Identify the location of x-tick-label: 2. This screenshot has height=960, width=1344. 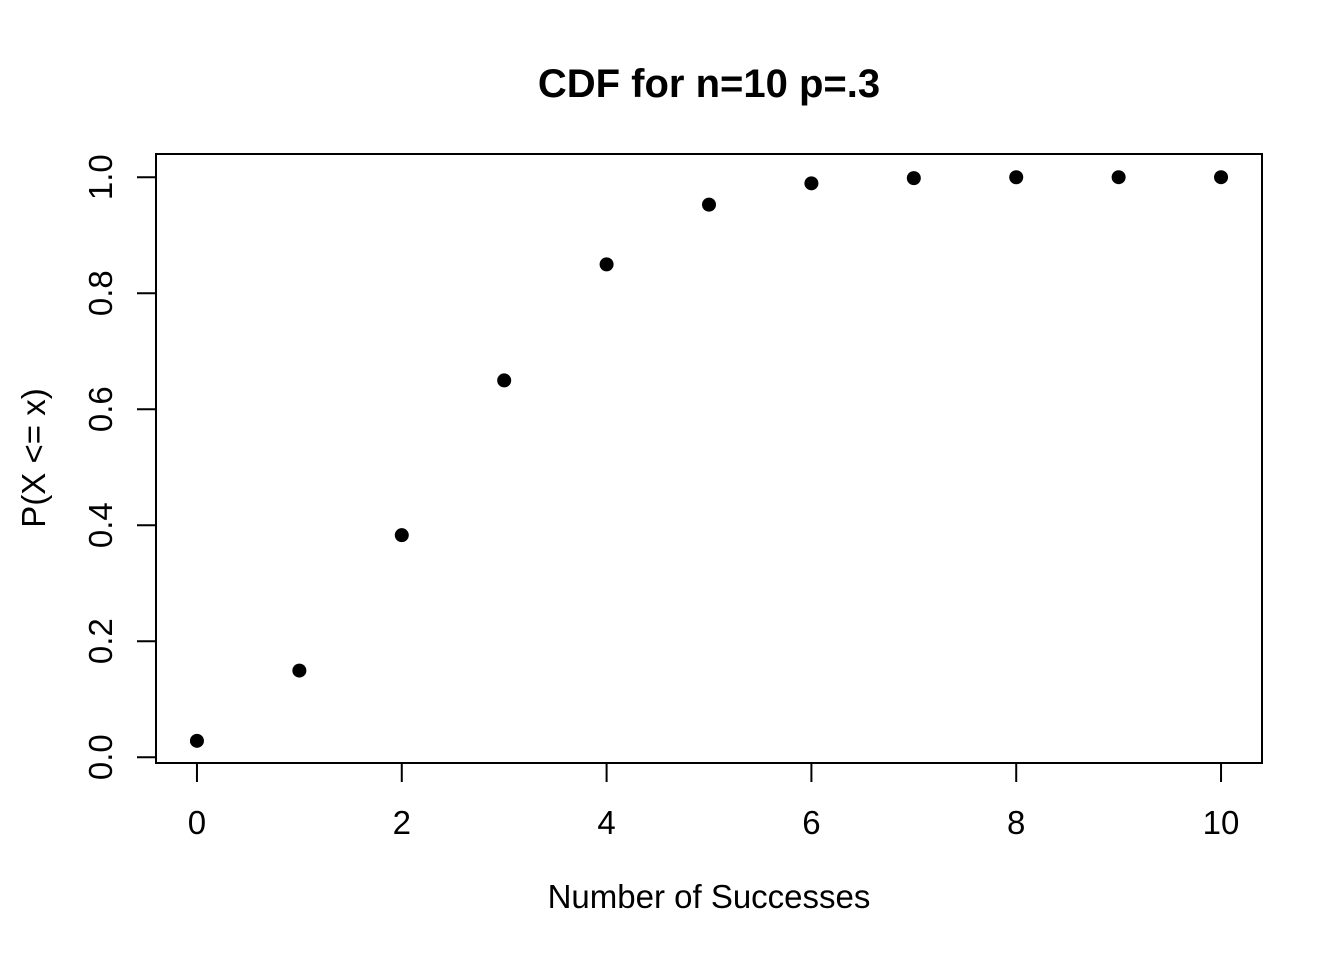
(402, 822).